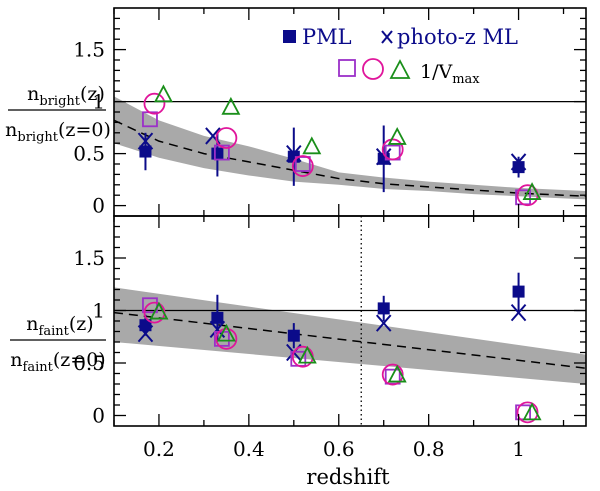  I want to click on xtick-label: 0.6, so click(339, 449).